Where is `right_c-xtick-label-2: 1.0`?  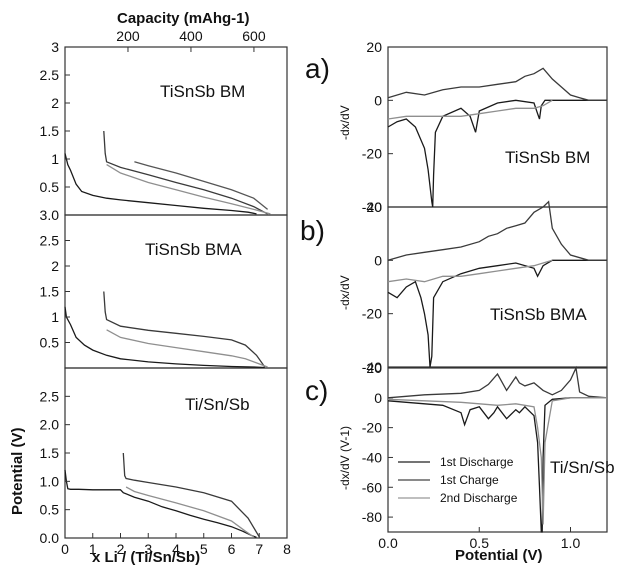 right_c-xtick-label-2: 1.0 is located at coordinates (571, 543).